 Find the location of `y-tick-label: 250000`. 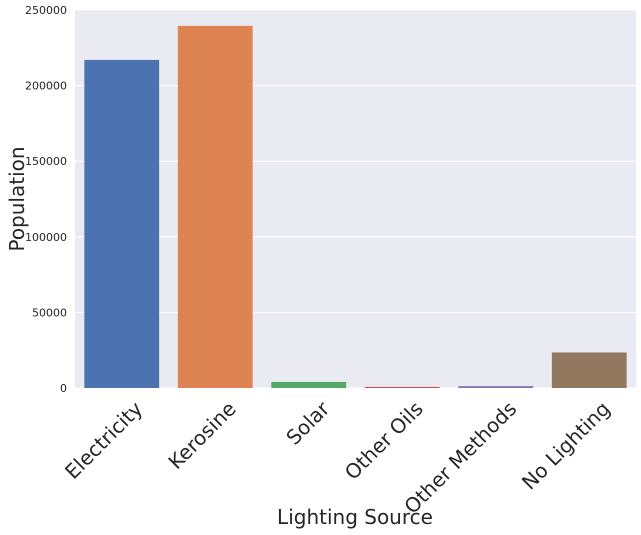

y-tick-label: 250000 is located at coordinates (46, 10).